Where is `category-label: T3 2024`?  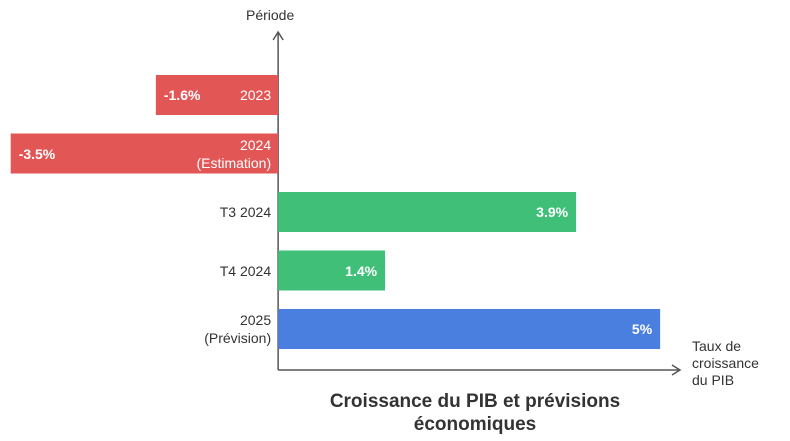
category-label: T3 2024 is located at coordinates (245, 212).